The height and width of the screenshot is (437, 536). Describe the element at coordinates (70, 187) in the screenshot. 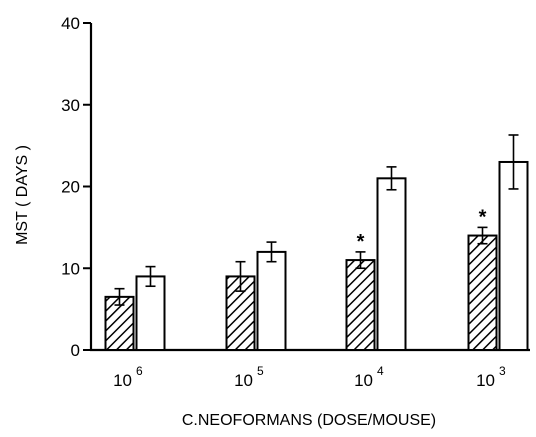

I see `y-tick-label: 20` at that location.